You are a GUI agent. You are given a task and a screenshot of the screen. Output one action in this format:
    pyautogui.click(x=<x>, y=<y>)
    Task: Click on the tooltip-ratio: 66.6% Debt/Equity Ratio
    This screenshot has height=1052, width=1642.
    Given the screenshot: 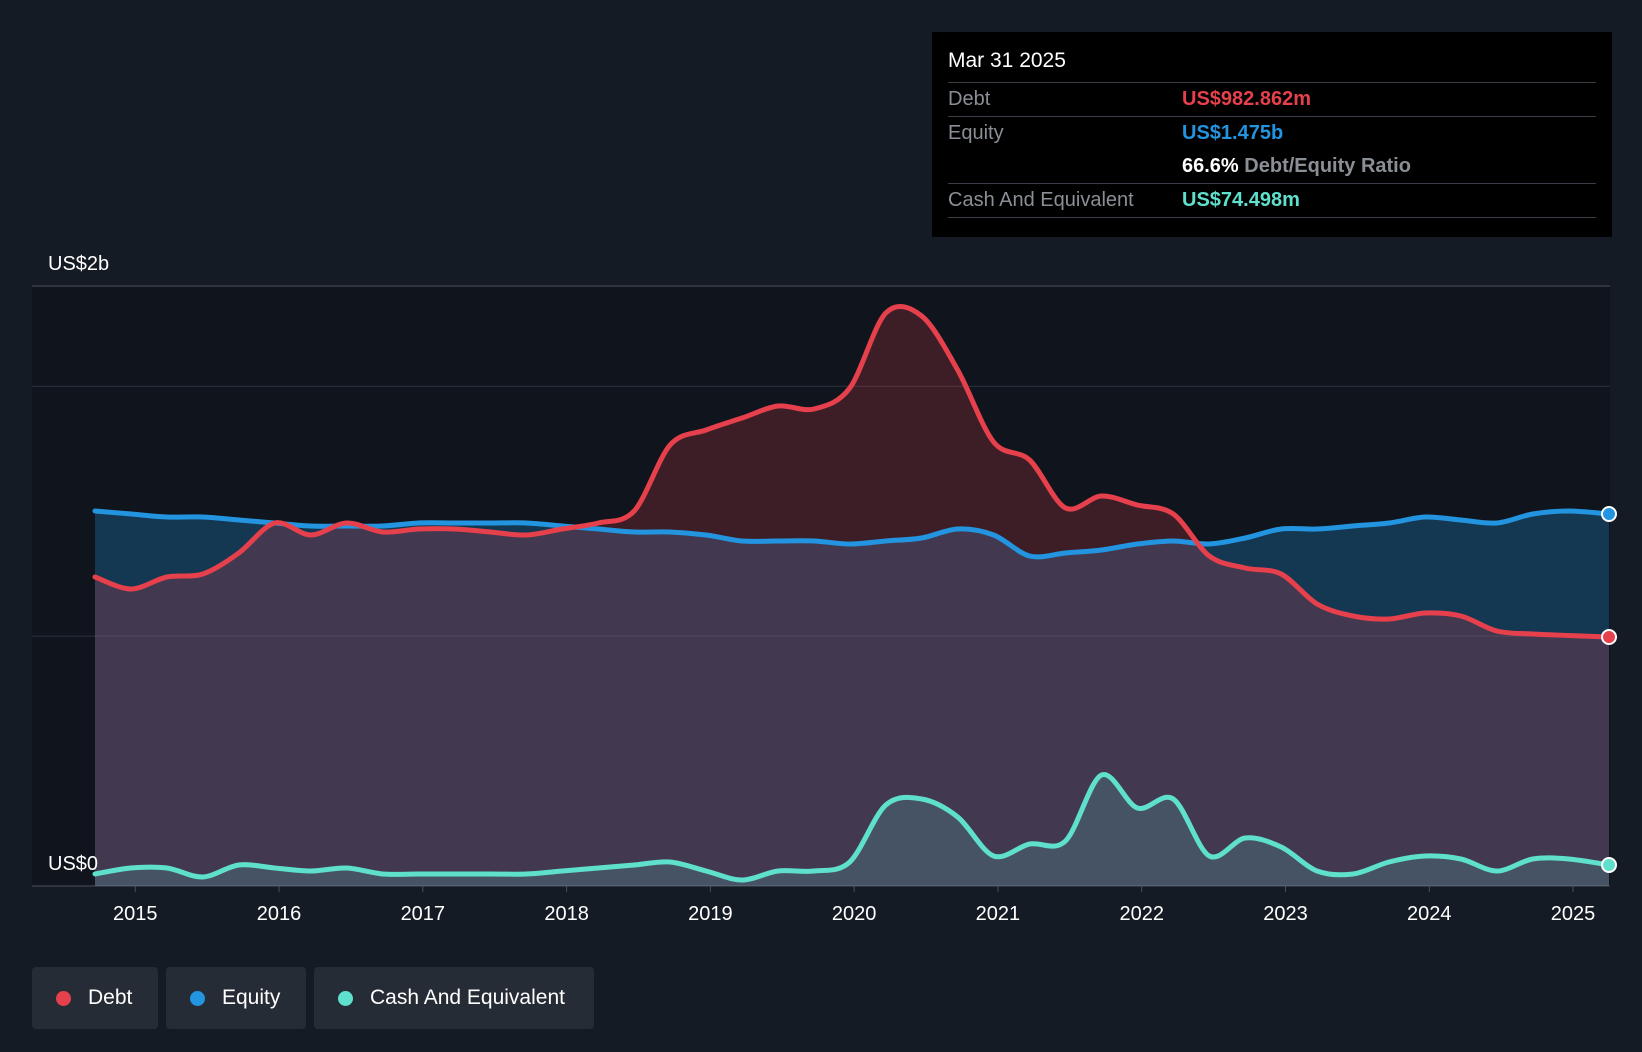 What is the action you would take?
    pyautogui.click(x=1296, y=166)
    